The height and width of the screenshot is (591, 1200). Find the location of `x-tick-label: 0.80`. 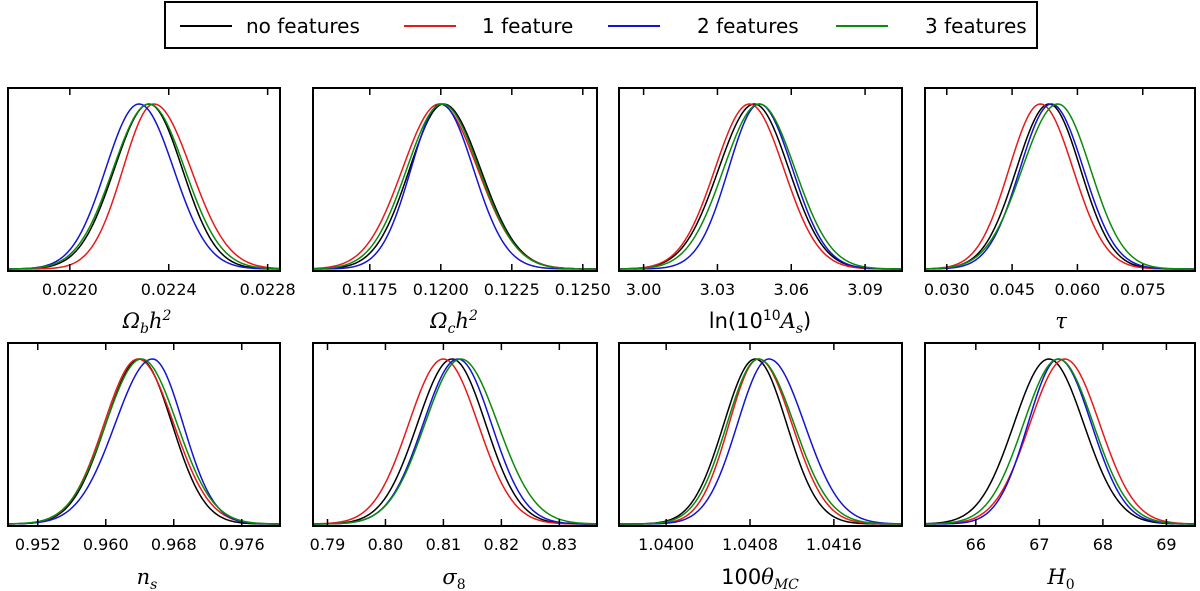

x-tick-label: 0.80 is located at coordinates (386, 544).